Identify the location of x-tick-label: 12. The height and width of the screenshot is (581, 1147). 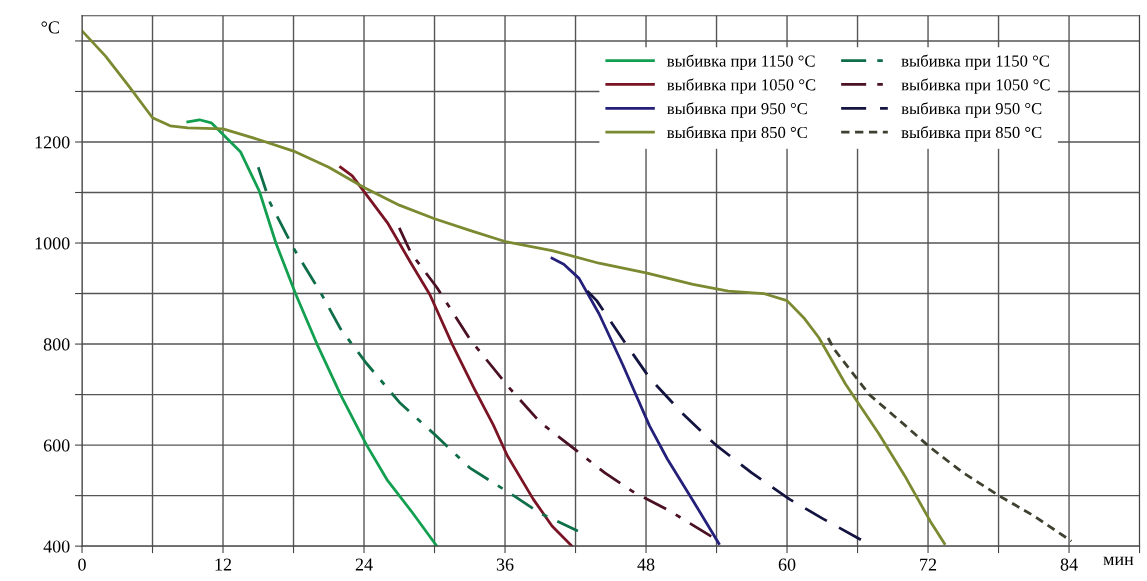
(223, 564).